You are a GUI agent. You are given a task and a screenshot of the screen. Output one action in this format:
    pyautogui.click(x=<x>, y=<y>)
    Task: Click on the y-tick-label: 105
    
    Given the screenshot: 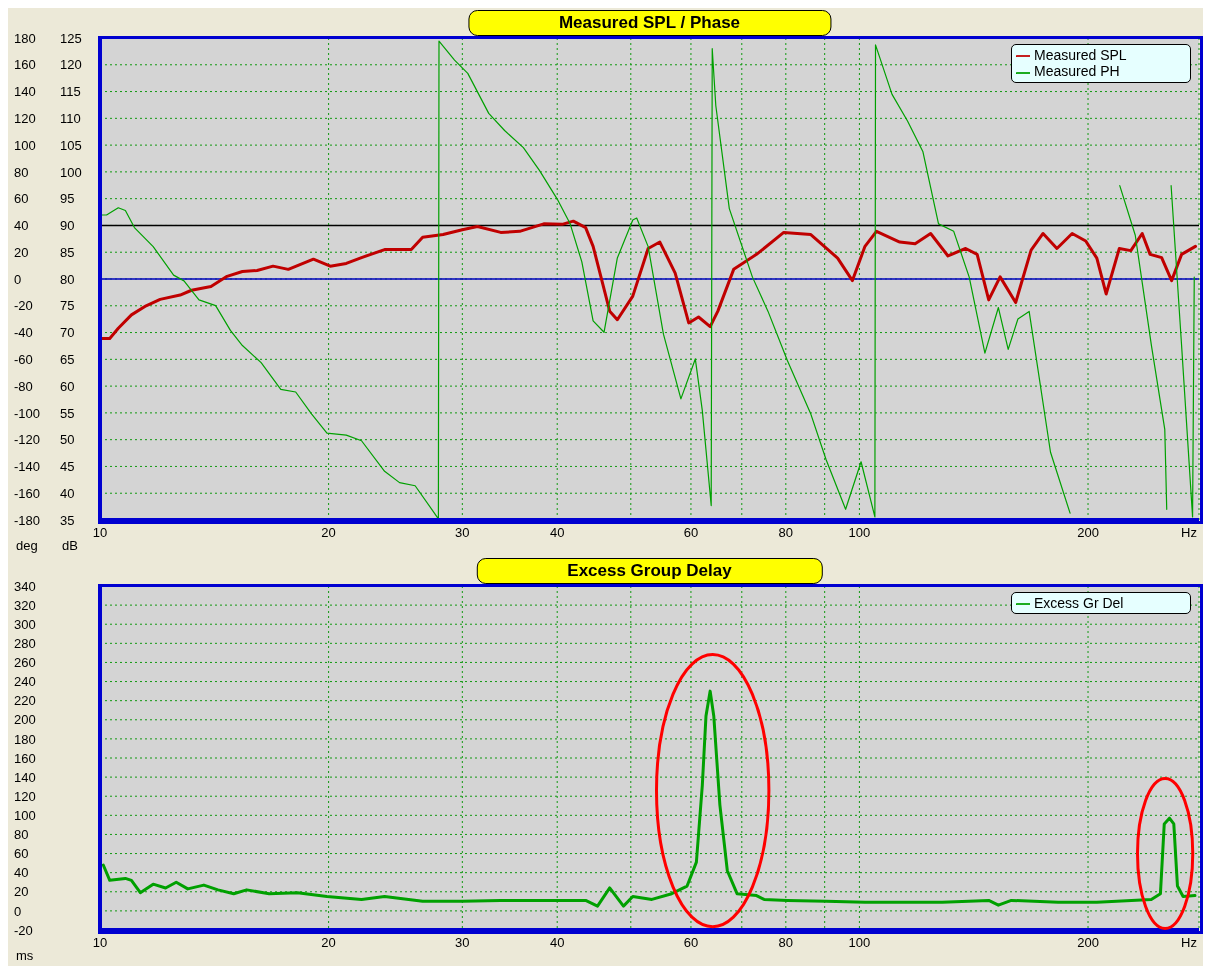 What is the action you would take?
    pyautogui.click(x=71, y=145)
    